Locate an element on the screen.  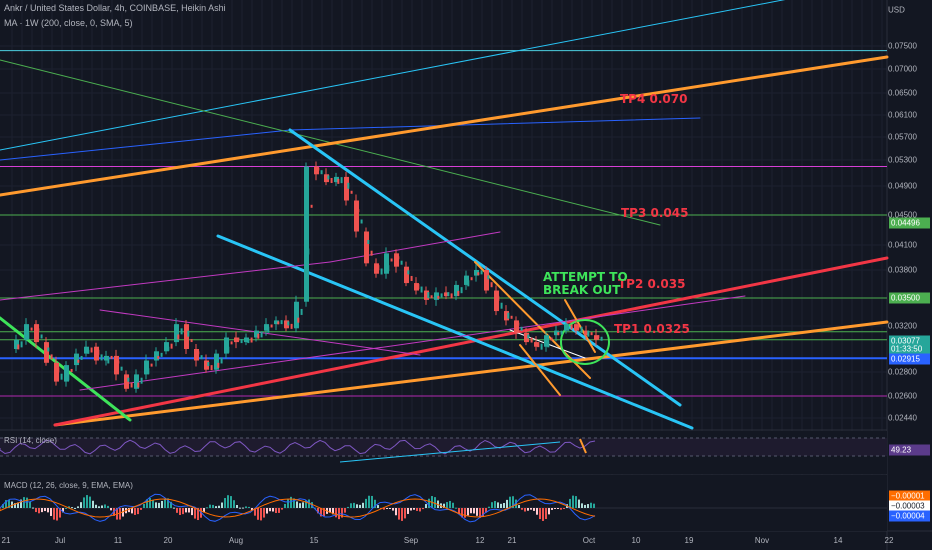
ma-indicator-label: MA · 1W (200, close, 0, SMA, 5) is located at coordinates (68, 23).